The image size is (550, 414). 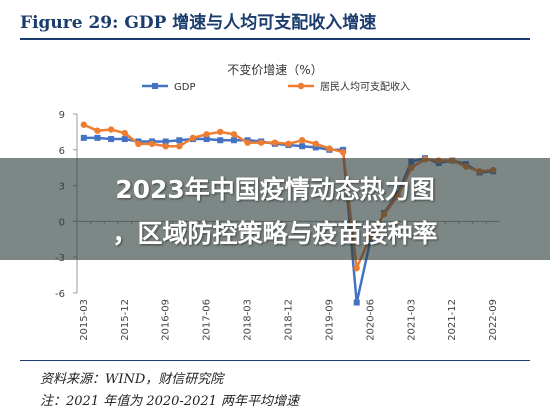 I want to click on x-tick-label: 2021-12, so click(x=452, y=320).